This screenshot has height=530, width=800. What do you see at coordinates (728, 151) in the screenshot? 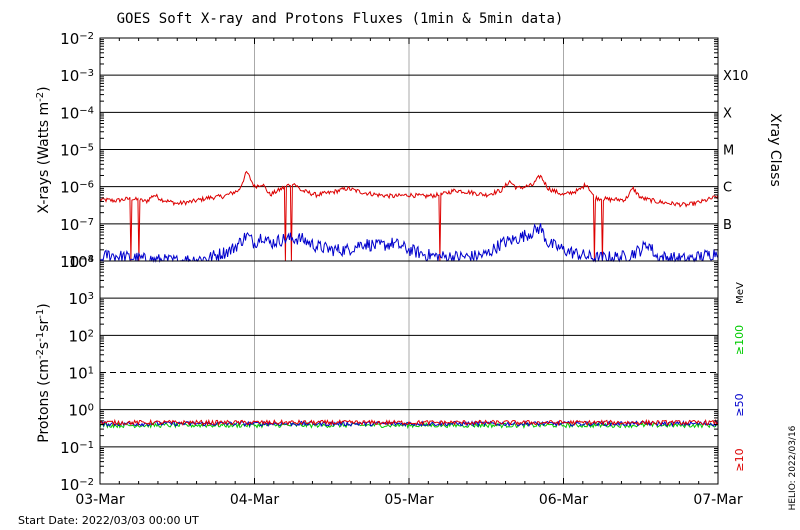
I see `xray-class-label: M` at bounding box center [728, 151].